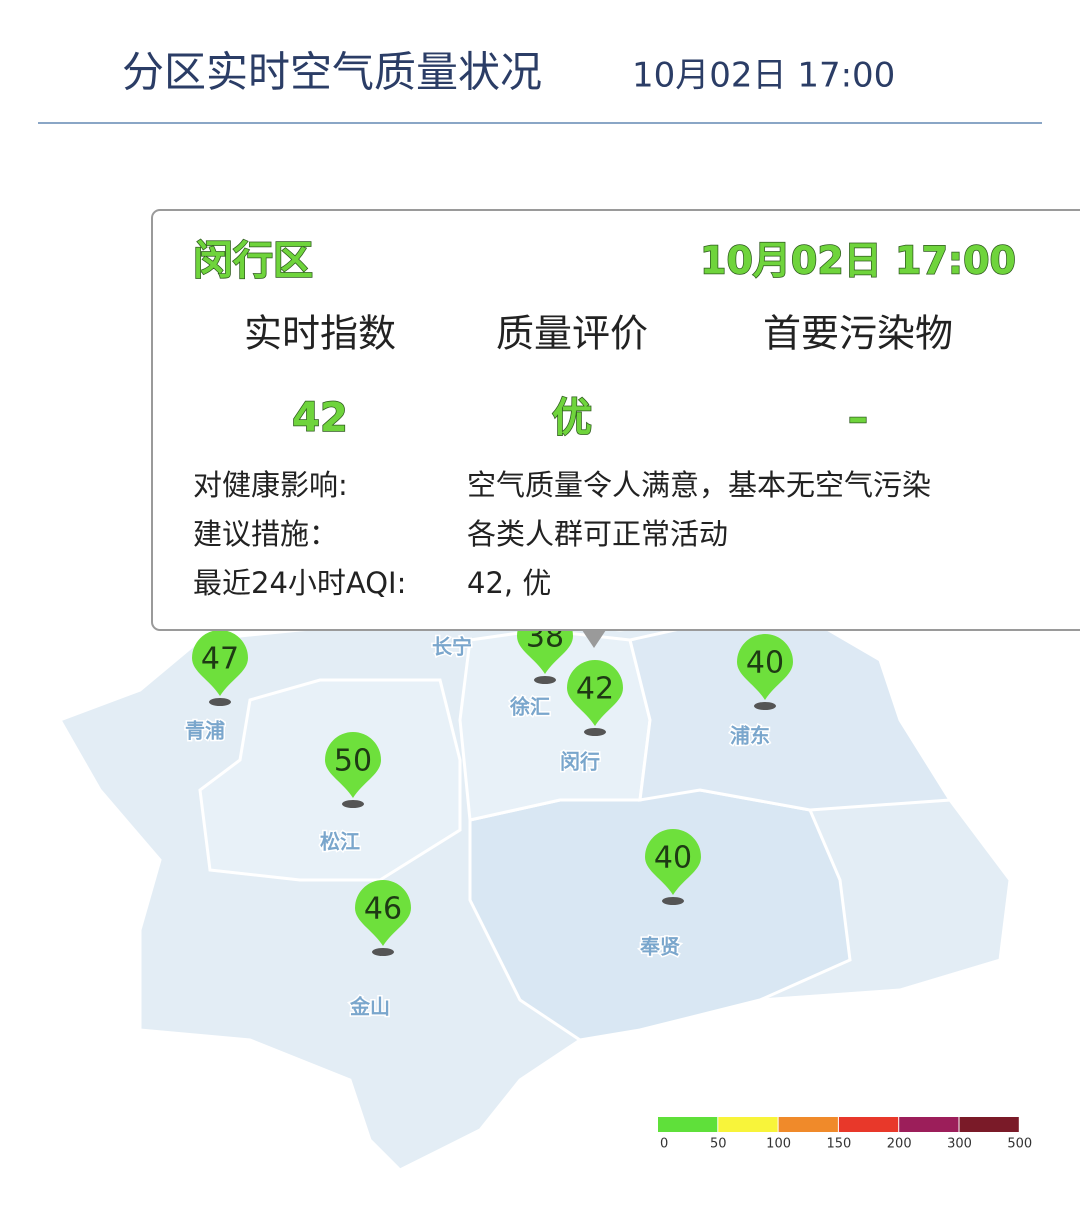 The image size is (1080, 1225). Describe the element at coordinates (763, 76) in the screenshot. I see `page-time: 10月02日 17:00` at that location.